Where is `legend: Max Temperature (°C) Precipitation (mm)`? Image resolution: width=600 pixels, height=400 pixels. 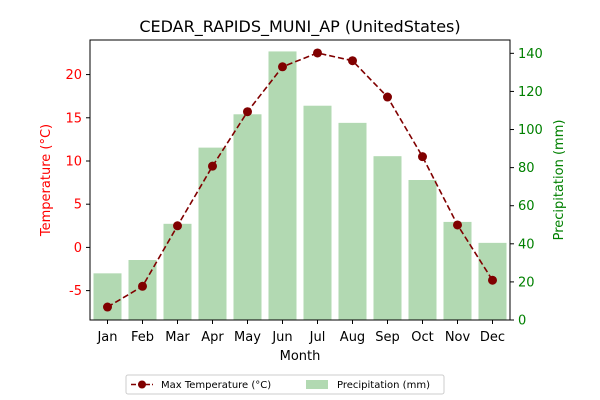
legend: Max Temperature (°C) Precipitation (mm) is located at coordinates (285, 384).